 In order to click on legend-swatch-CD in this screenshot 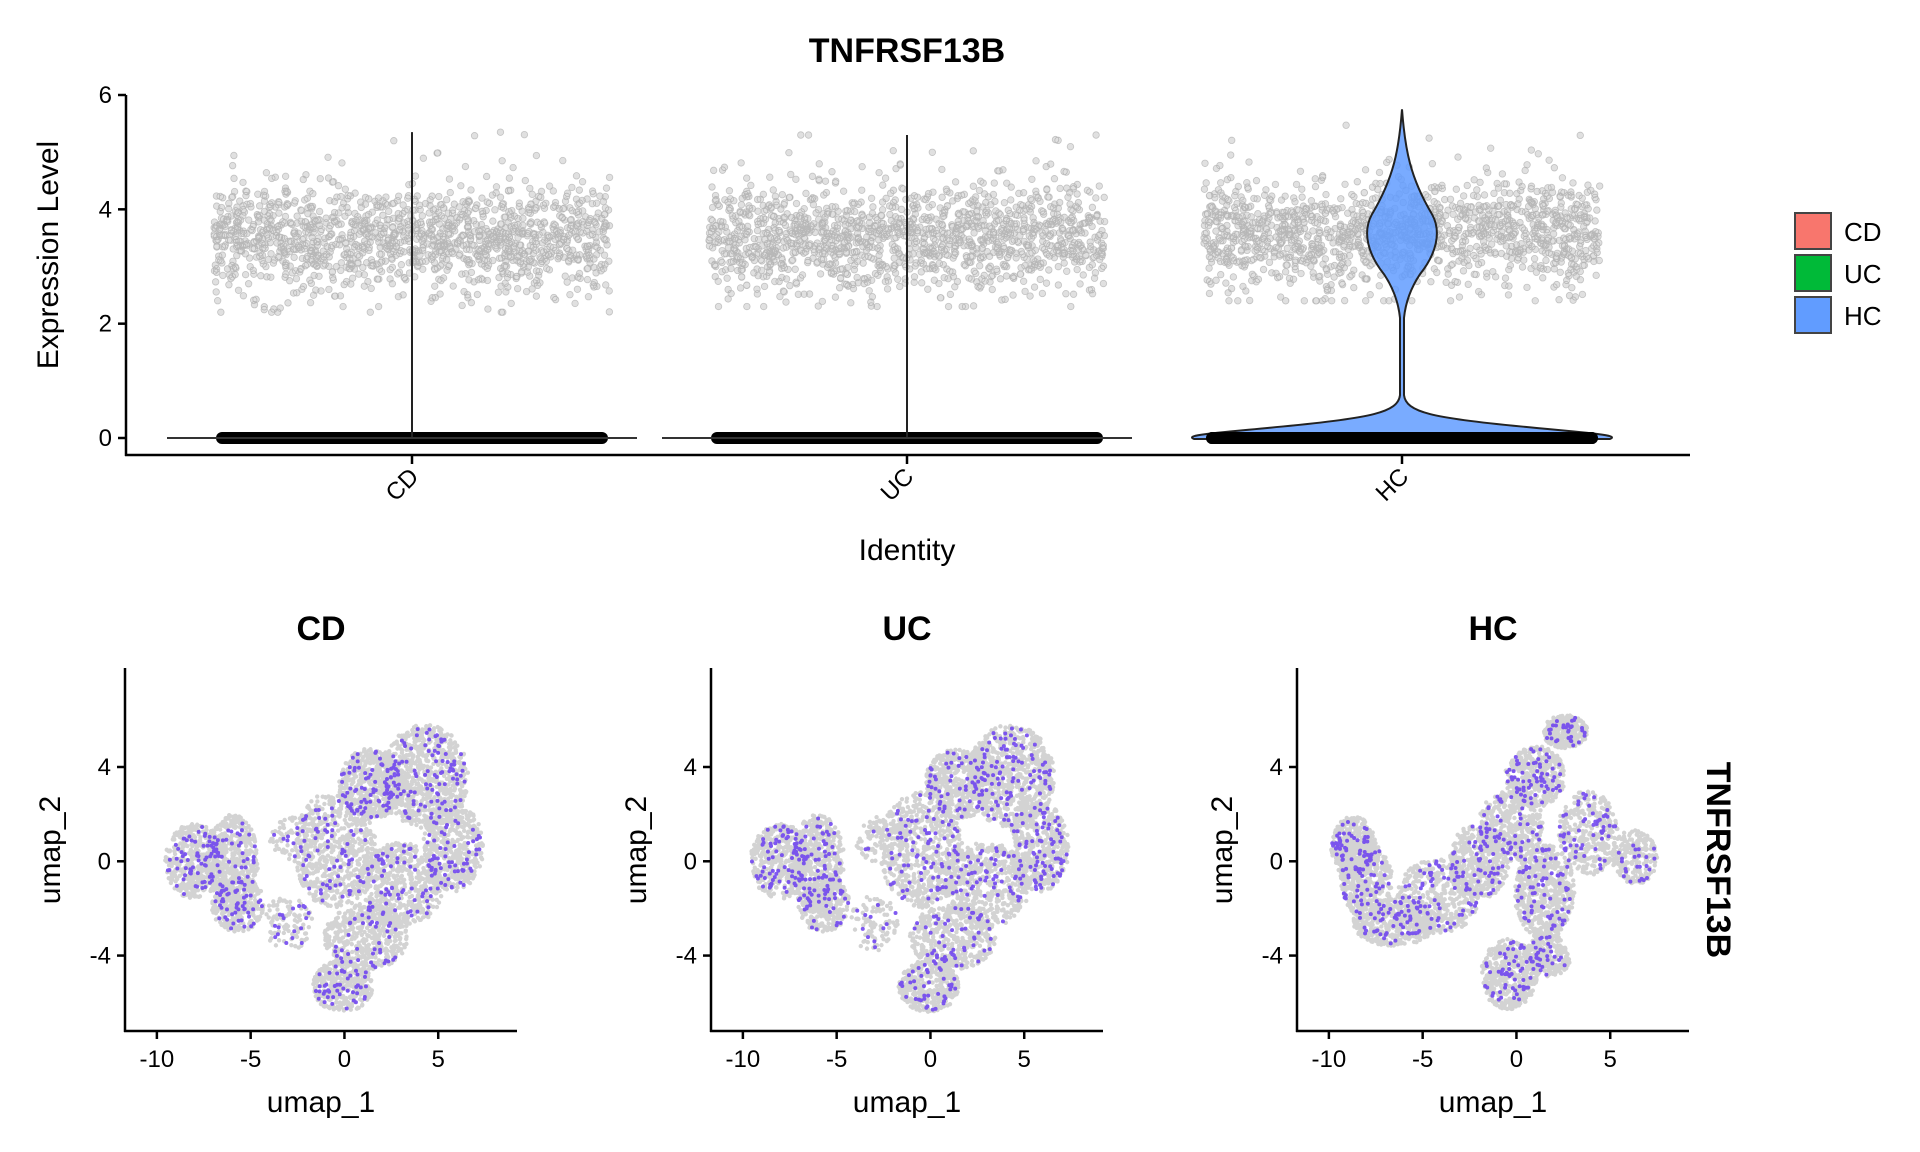, I will do `click(1813, 231)`.